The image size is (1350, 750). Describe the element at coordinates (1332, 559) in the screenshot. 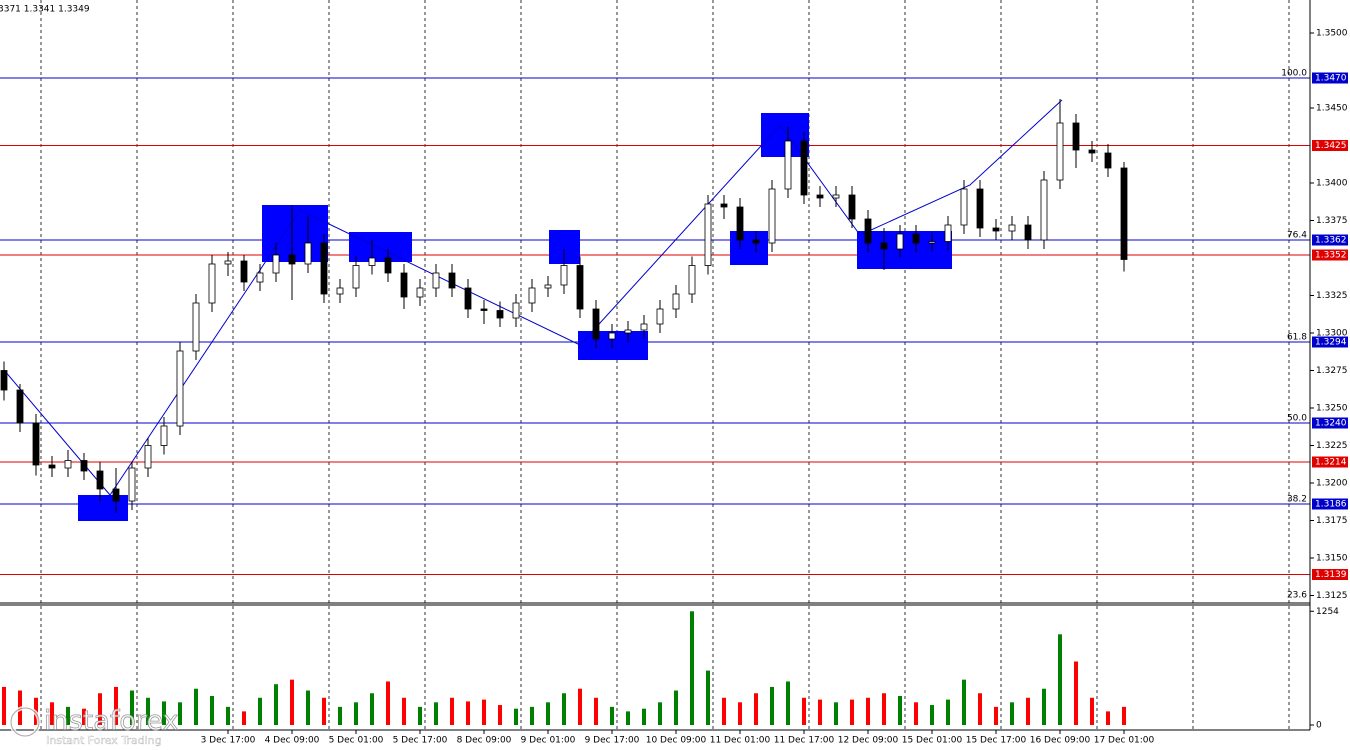

I see `y-tick-label: 1.3150` at that location.